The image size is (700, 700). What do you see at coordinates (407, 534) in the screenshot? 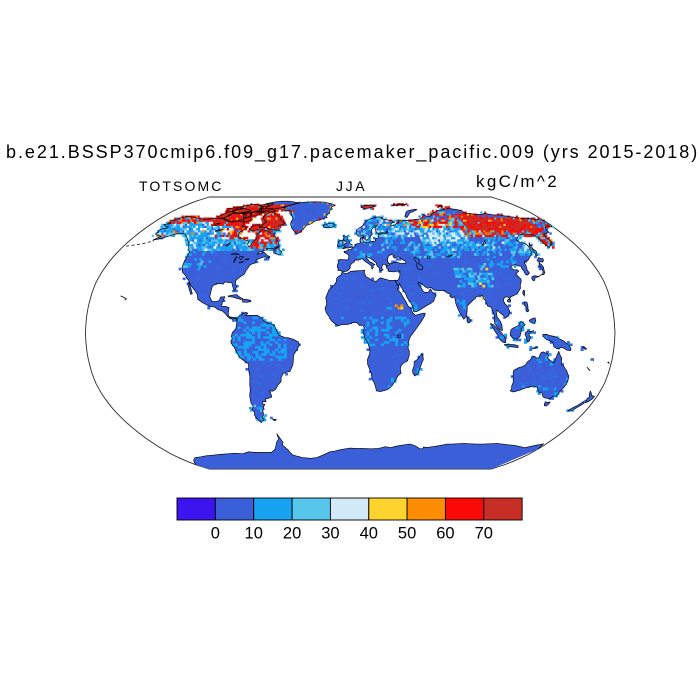
I see `svg-text: 50` at bounding box center [407, 534].